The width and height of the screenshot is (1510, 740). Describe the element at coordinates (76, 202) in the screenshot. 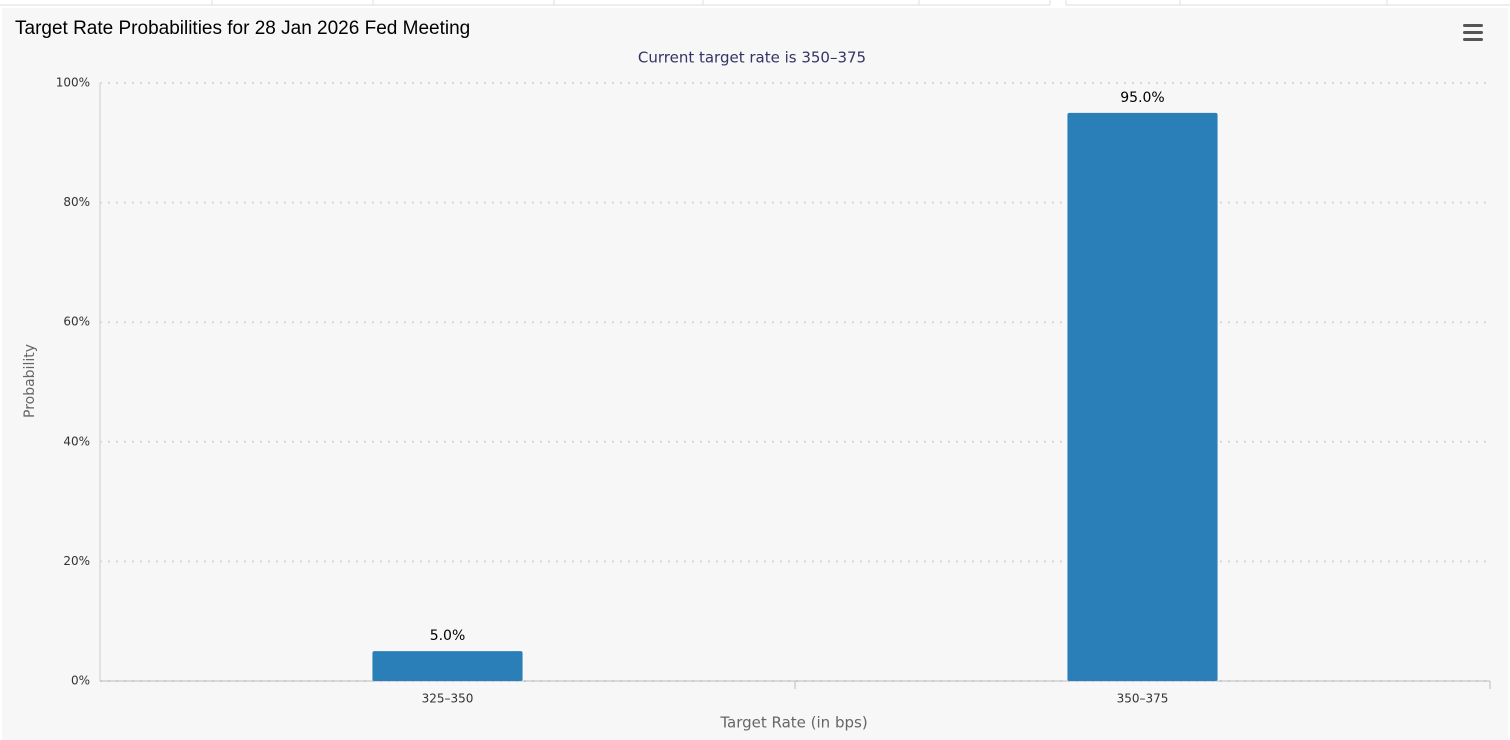

I see `y-tick-label: 80%` at that location.